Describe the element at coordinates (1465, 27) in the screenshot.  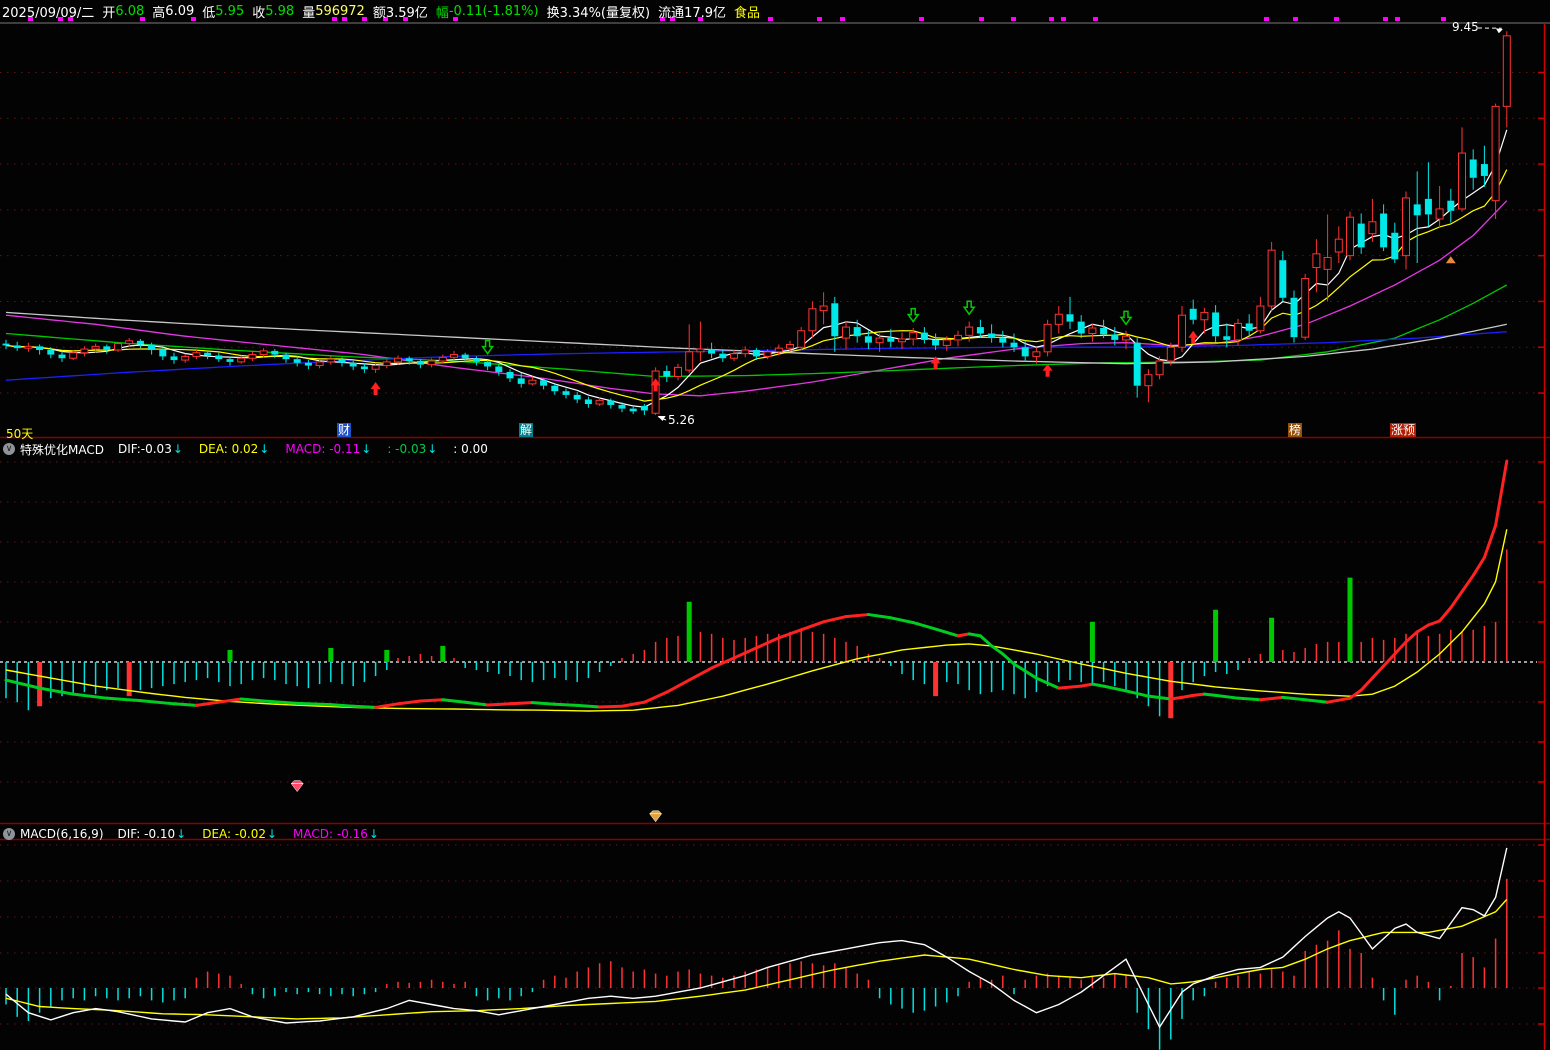
I see `high-price-label: 9.45` at that location.